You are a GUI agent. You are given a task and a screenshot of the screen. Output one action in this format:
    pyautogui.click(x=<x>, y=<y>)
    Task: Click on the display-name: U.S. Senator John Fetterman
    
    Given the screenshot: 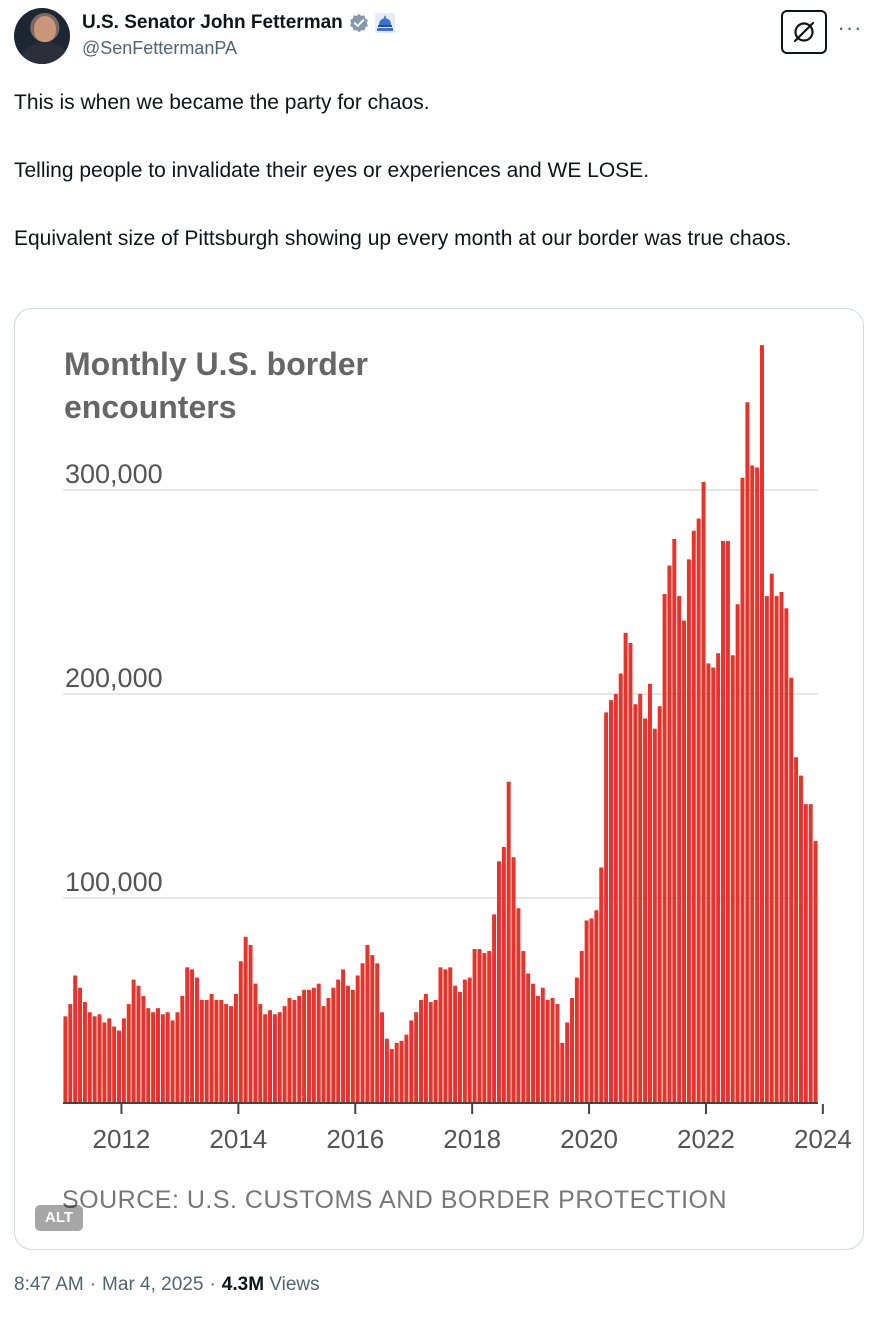 What is the action you would take?
    pyautogui.click(x=212, y=22)
    